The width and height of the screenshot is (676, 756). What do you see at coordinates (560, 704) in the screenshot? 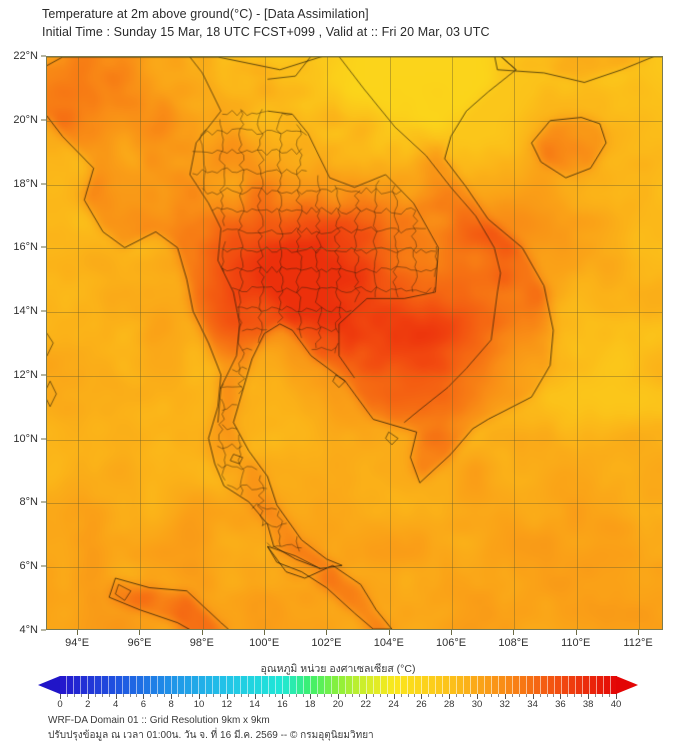
I see `colorbar-tick-label: 36` at bounding box center [560, 704].